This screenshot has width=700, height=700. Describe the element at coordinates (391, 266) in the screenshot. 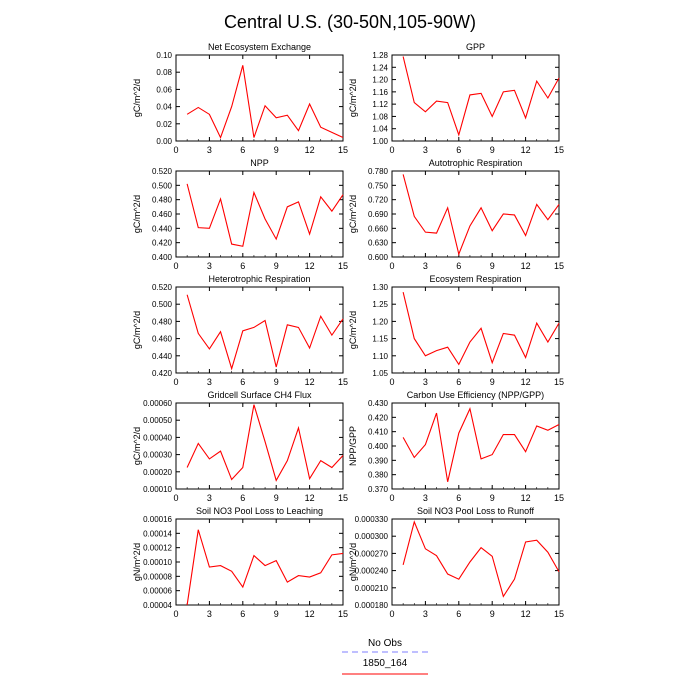

I see `chart-3-xtick-label-0: 0` at that location.